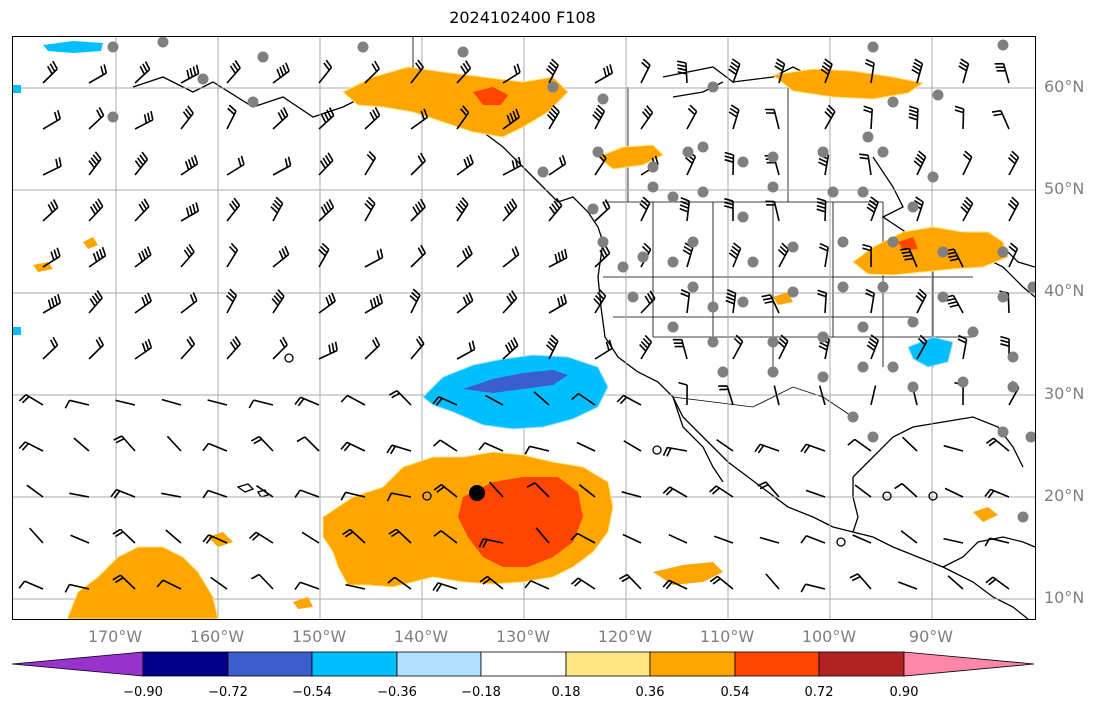 The height and width of the screenshot is (712, 1105). What do you see at coordinates (908, 243) in the screenshot?
I see `contour-lakes-red` at bounding box center [908, 243].